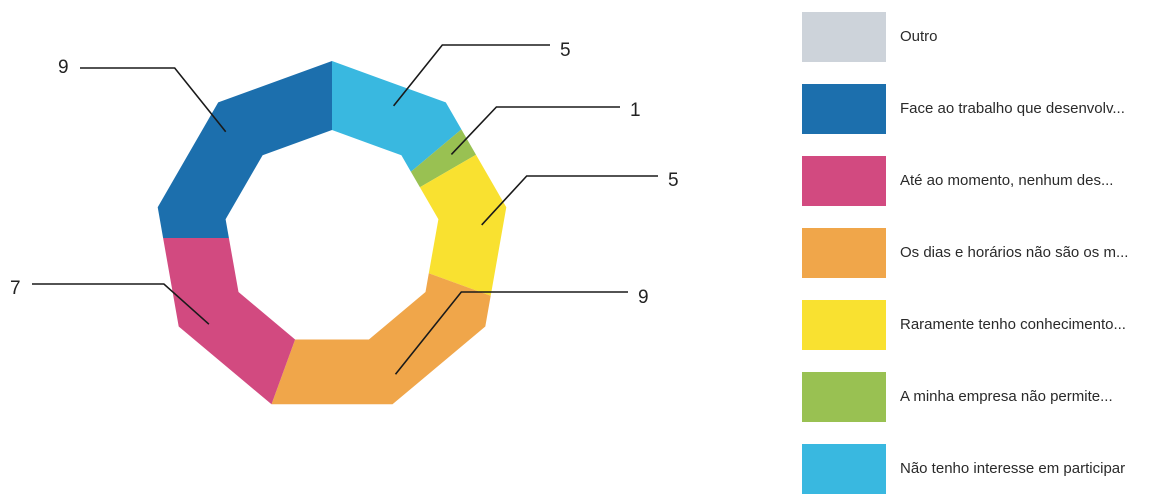 The height and width of the screenshot is (494, 1163). What do you see at coordinates (635, 110) in the screenshot?
I see `data-label: 1` at bounding box center [635, 110].